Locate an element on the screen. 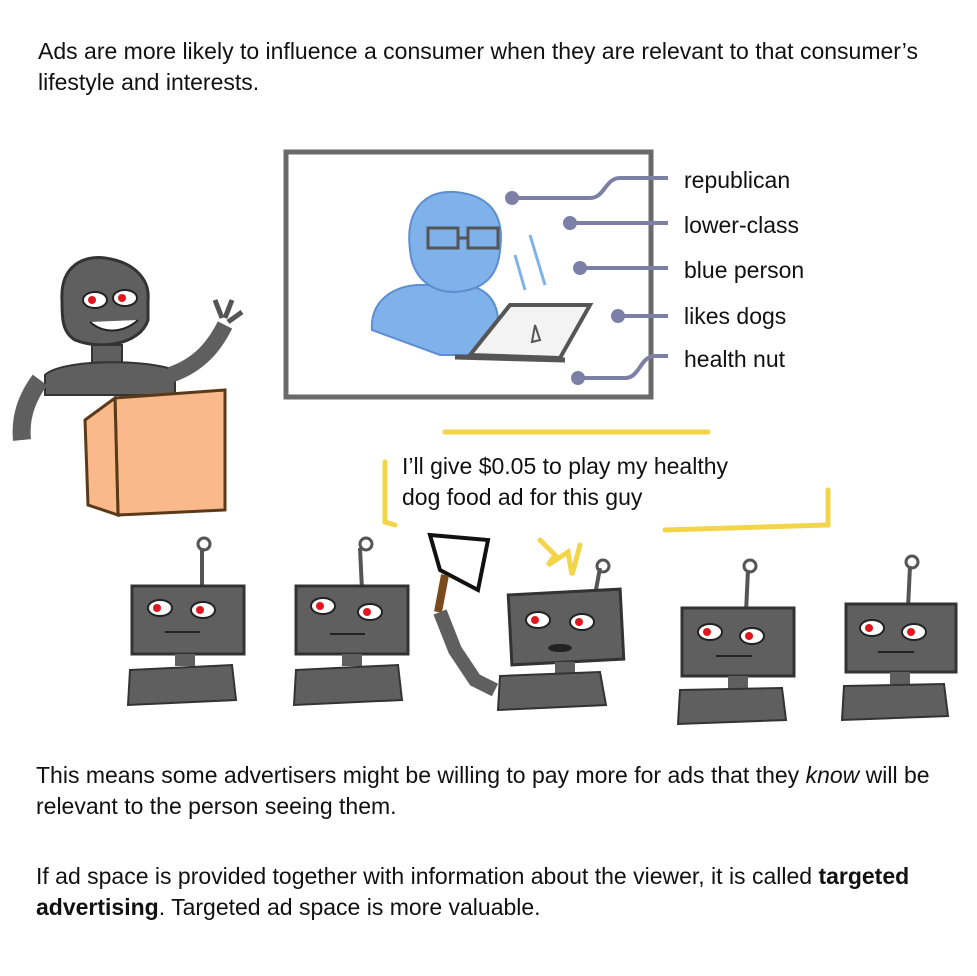  profile-label-republican: republican is located at coordinates (737, 180).